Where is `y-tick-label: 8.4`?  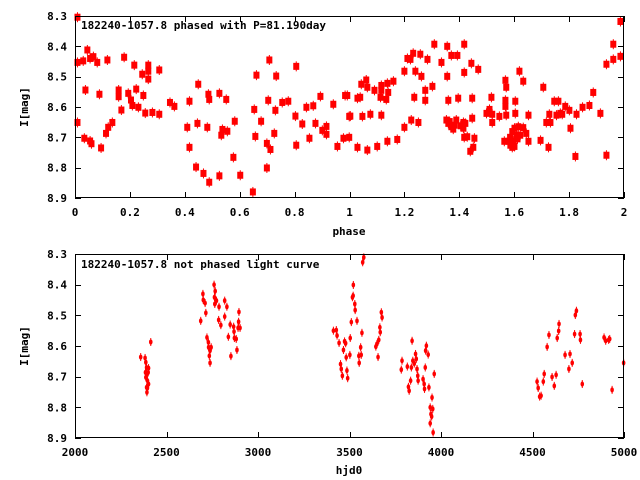
y-tick-label: 8.4 is located at coordinates (57, 285).